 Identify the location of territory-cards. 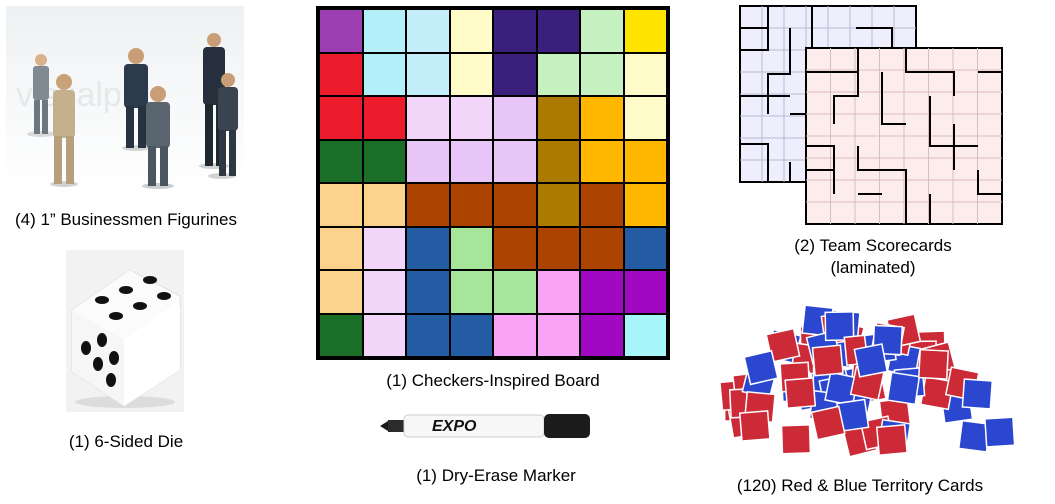
(855, 377).